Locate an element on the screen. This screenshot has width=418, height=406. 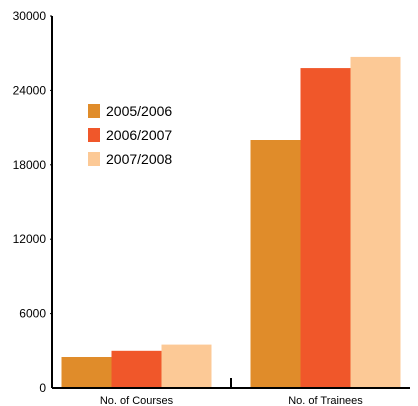
legend-label: 2006/2007 is located at coordinates (139, 135).